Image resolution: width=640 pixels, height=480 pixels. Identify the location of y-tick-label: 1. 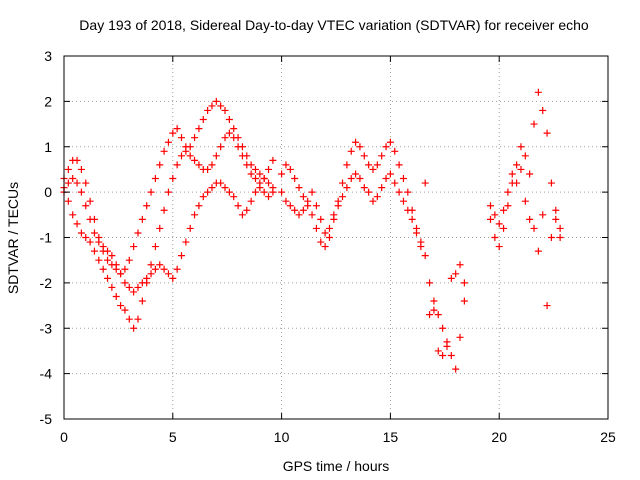
(48, 147).